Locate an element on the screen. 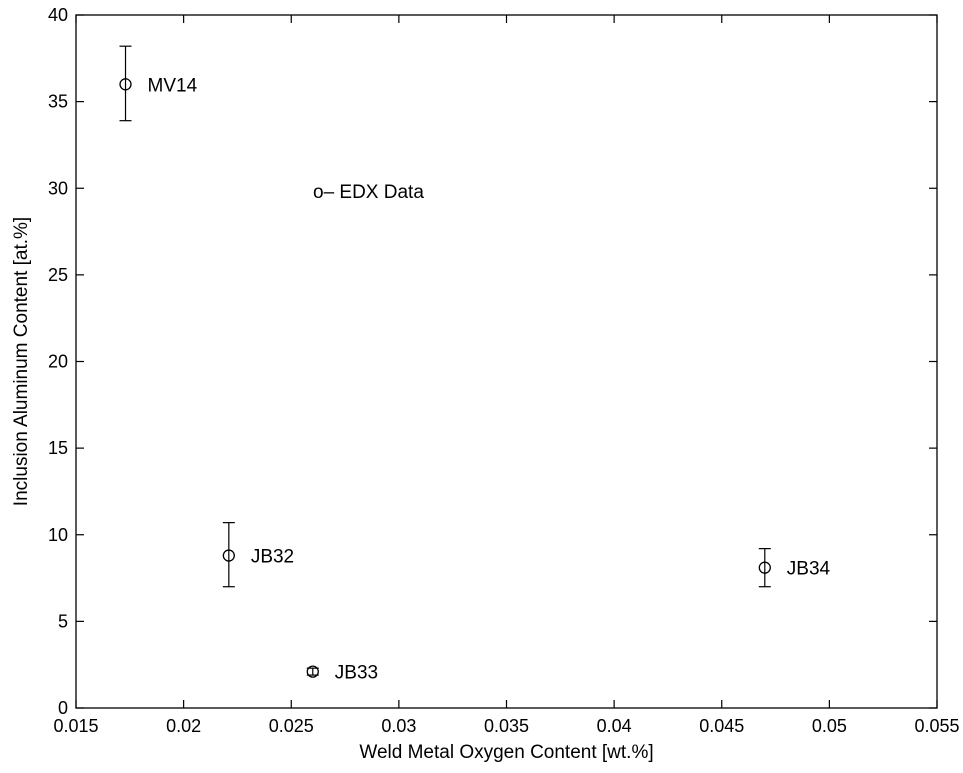 This screenshot has height=773, width=963. x-tick-label: 0.025 is located at coordinates (291, 726).